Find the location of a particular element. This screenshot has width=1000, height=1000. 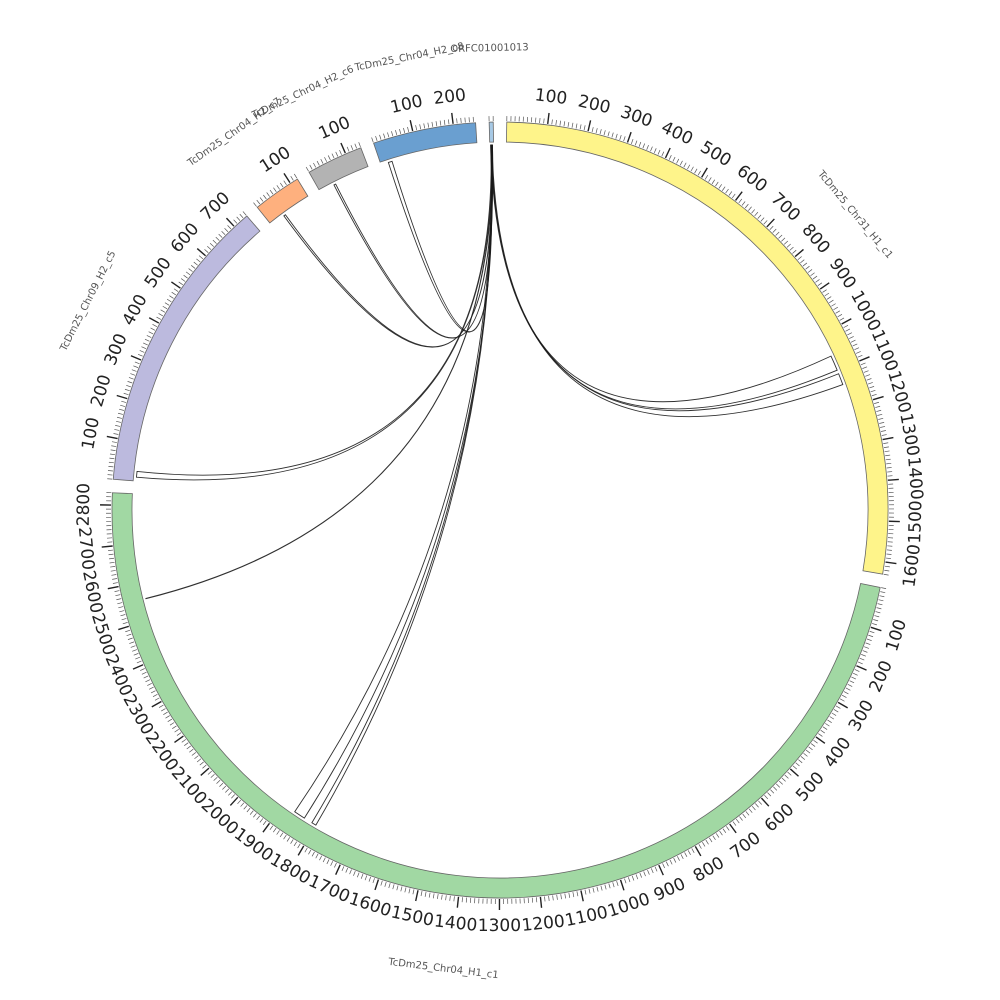

tick-label: 1000 is located at coordinates (628, 905).